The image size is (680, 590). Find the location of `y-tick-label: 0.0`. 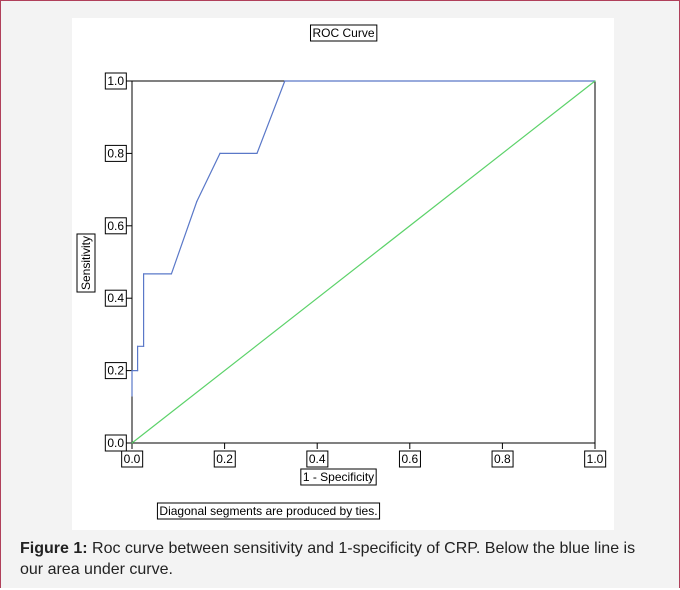

y-tick-label: 0.0 is located at coordinates (115, 443).